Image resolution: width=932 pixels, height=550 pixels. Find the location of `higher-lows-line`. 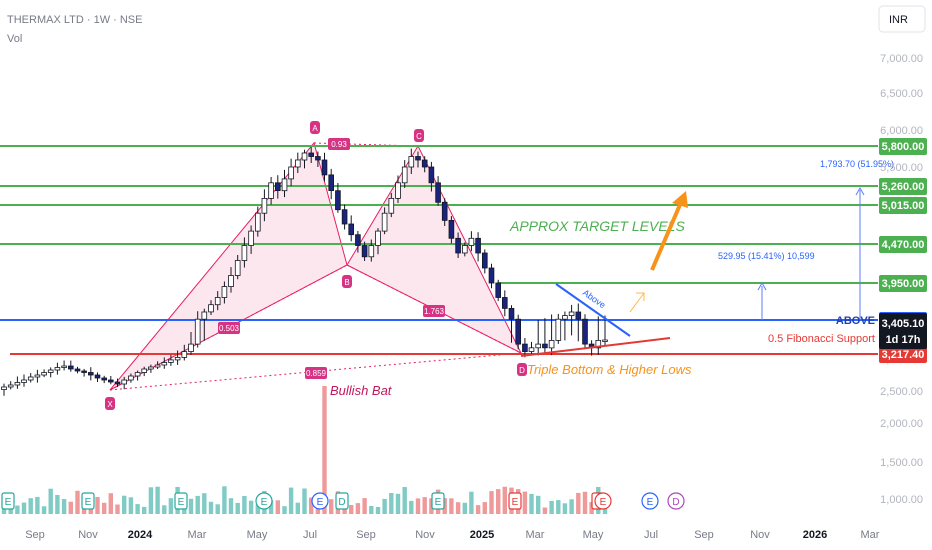

higher-lows-line is located at coordinates (595, 347).